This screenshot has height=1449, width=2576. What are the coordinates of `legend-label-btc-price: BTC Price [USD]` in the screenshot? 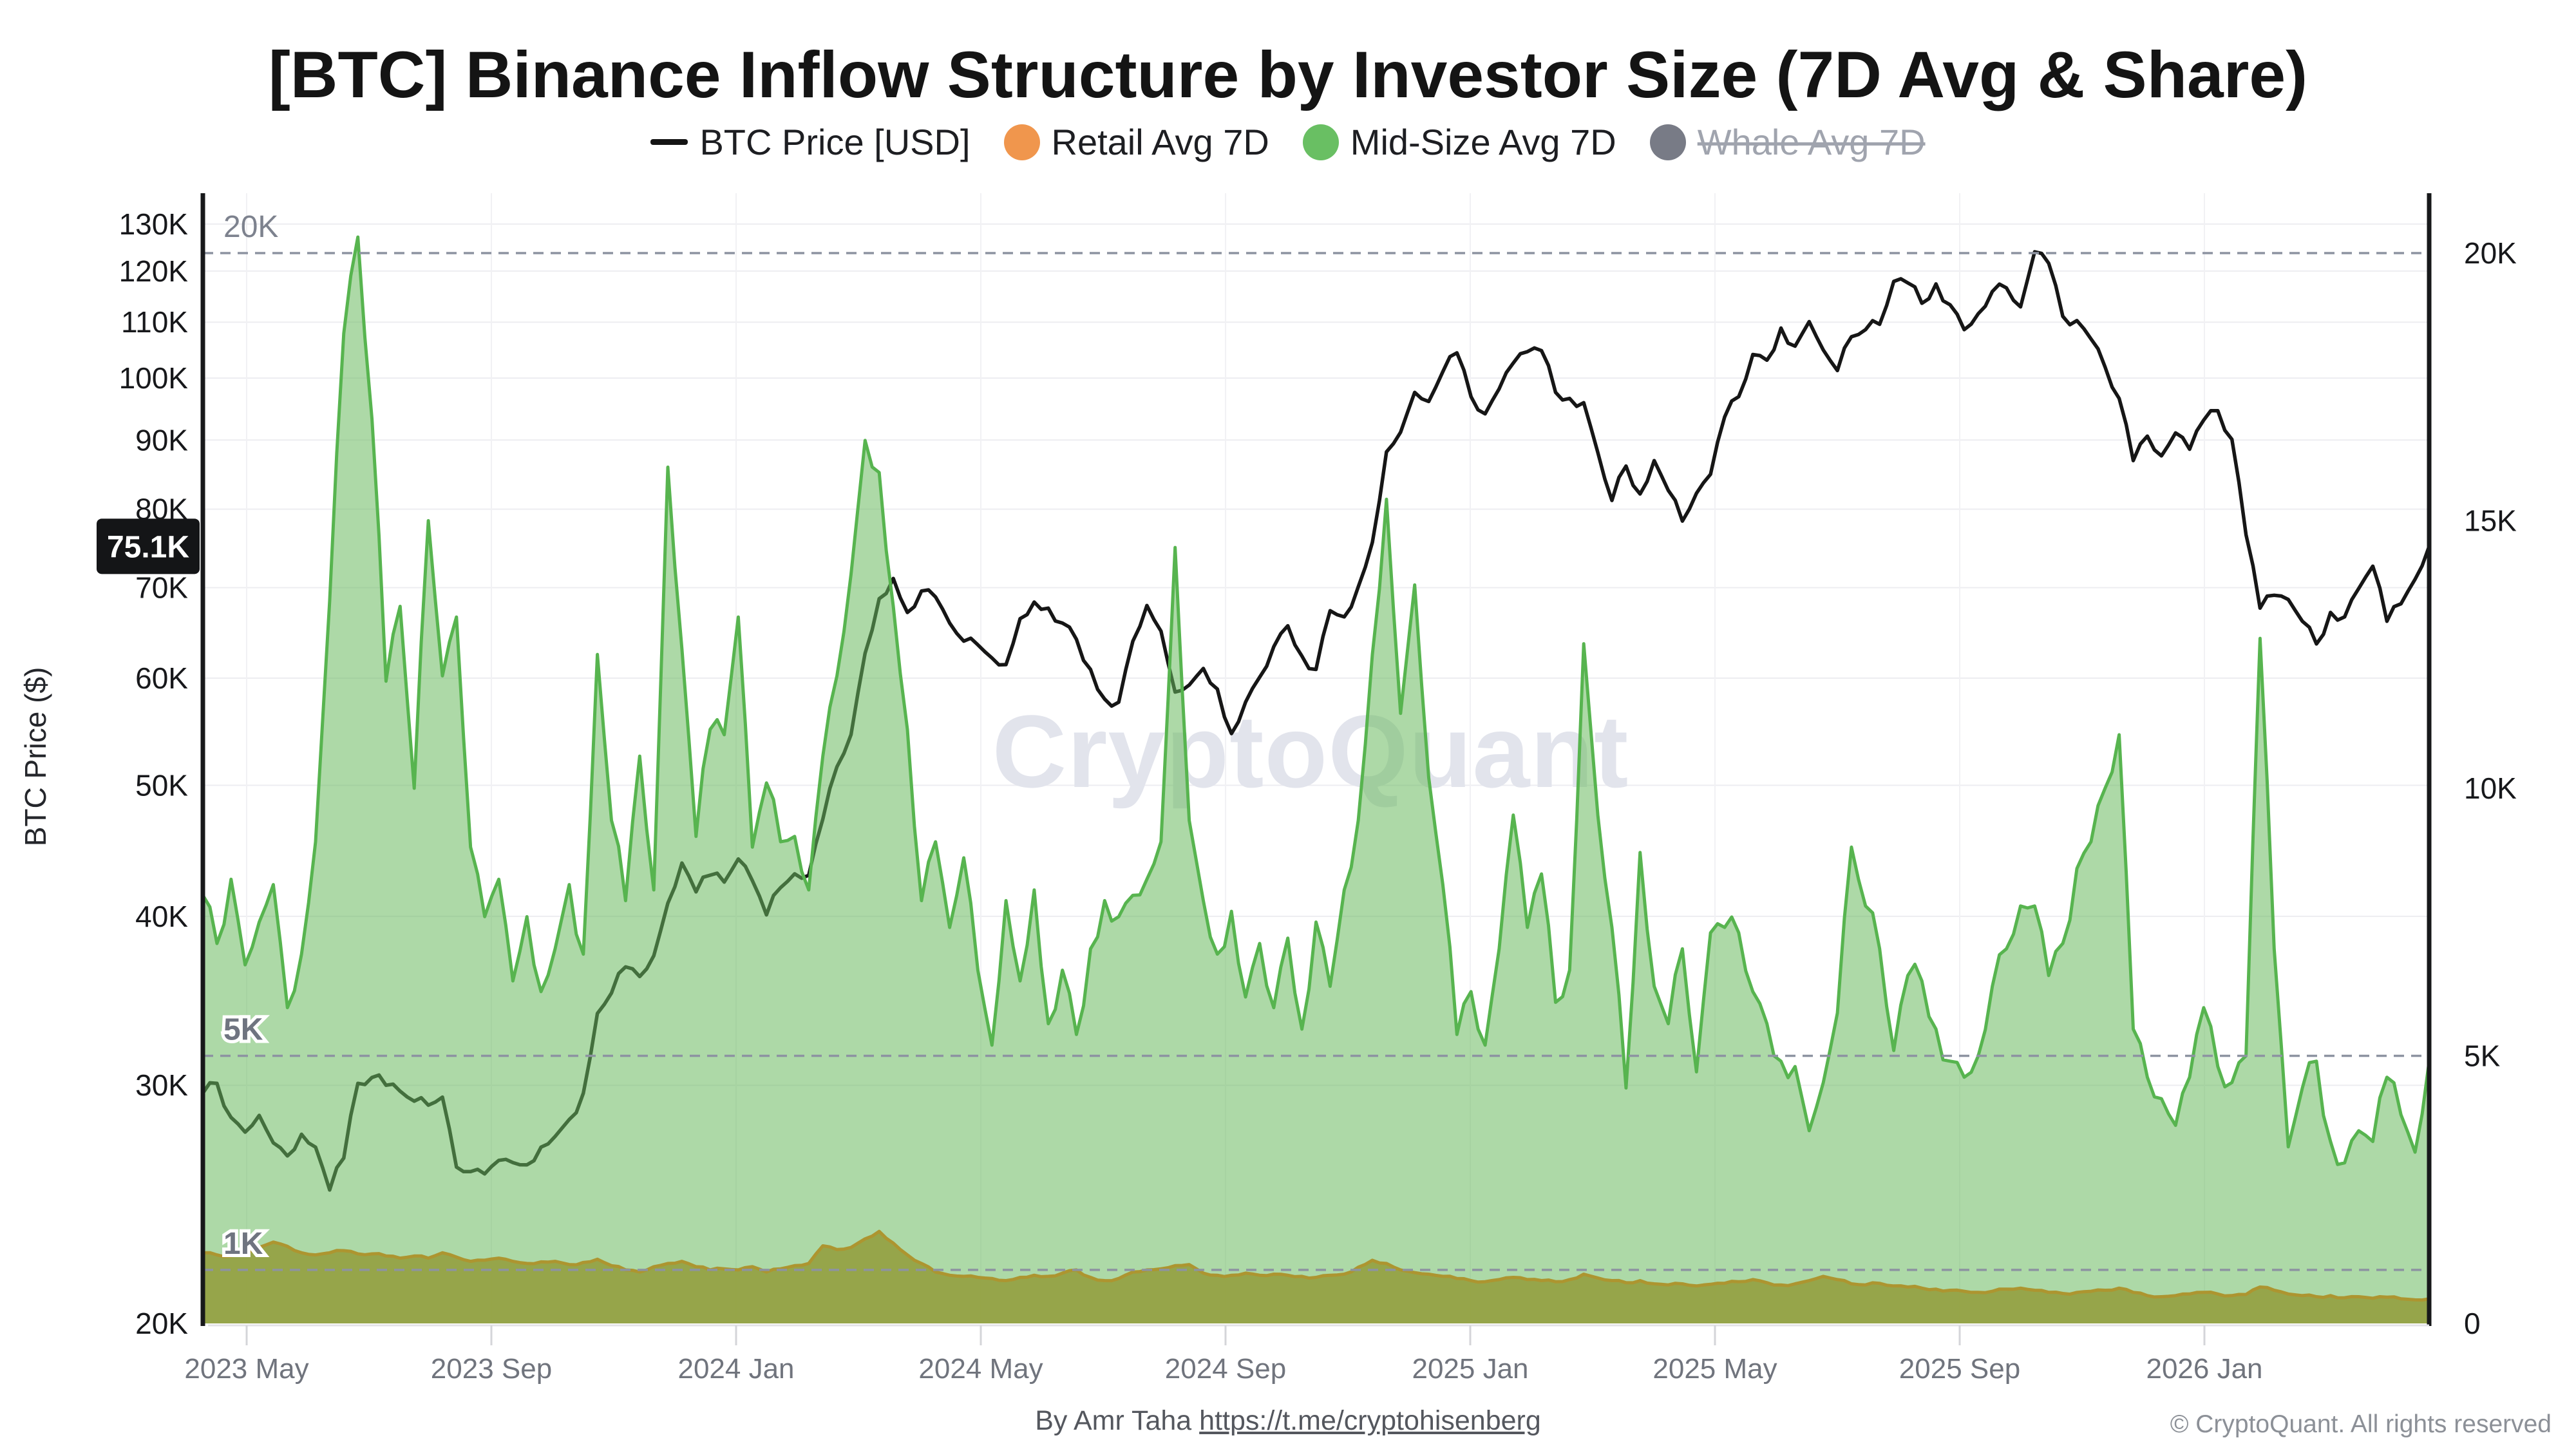 It's located at (835, 142).